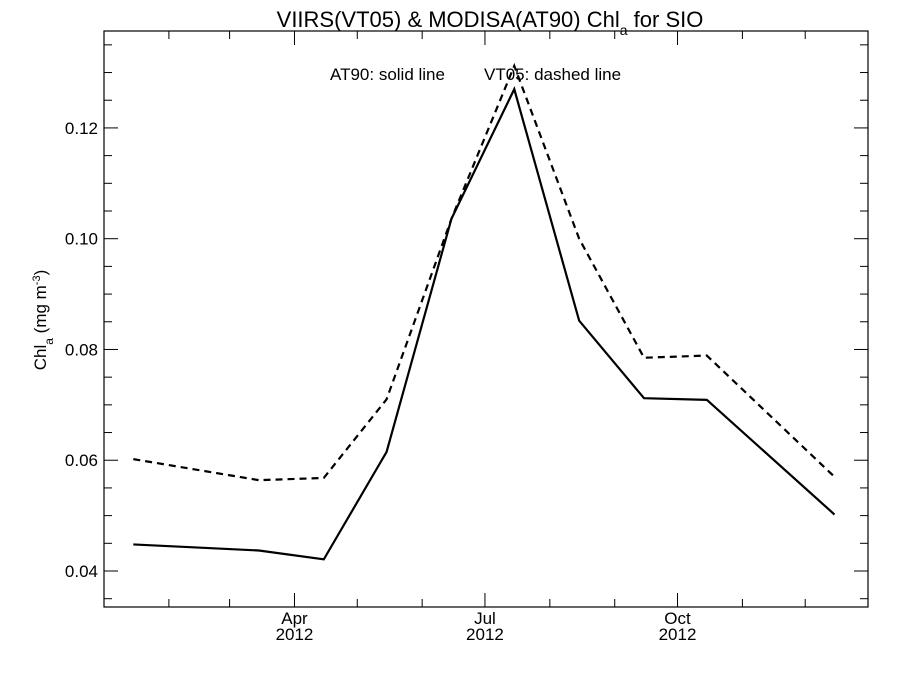 The width and height of the screenshot is (900, 675). I want to click on y-tick-label: 0.10, so click(81, 239).